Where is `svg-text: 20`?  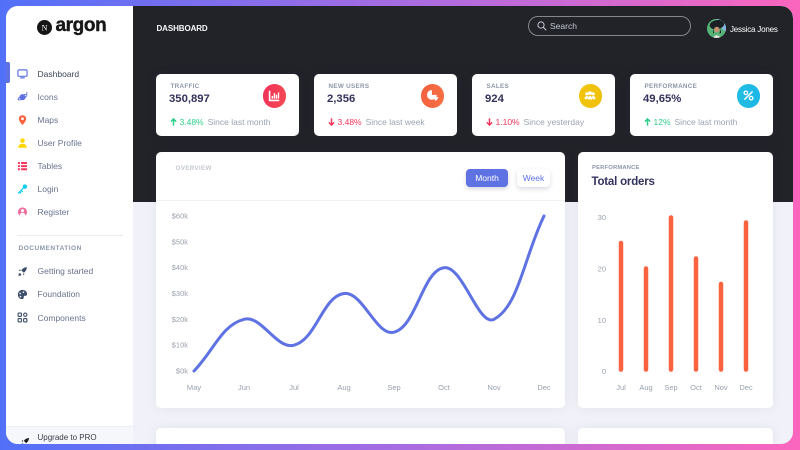
svg-text: 20 is located at coordinates (602, 269).